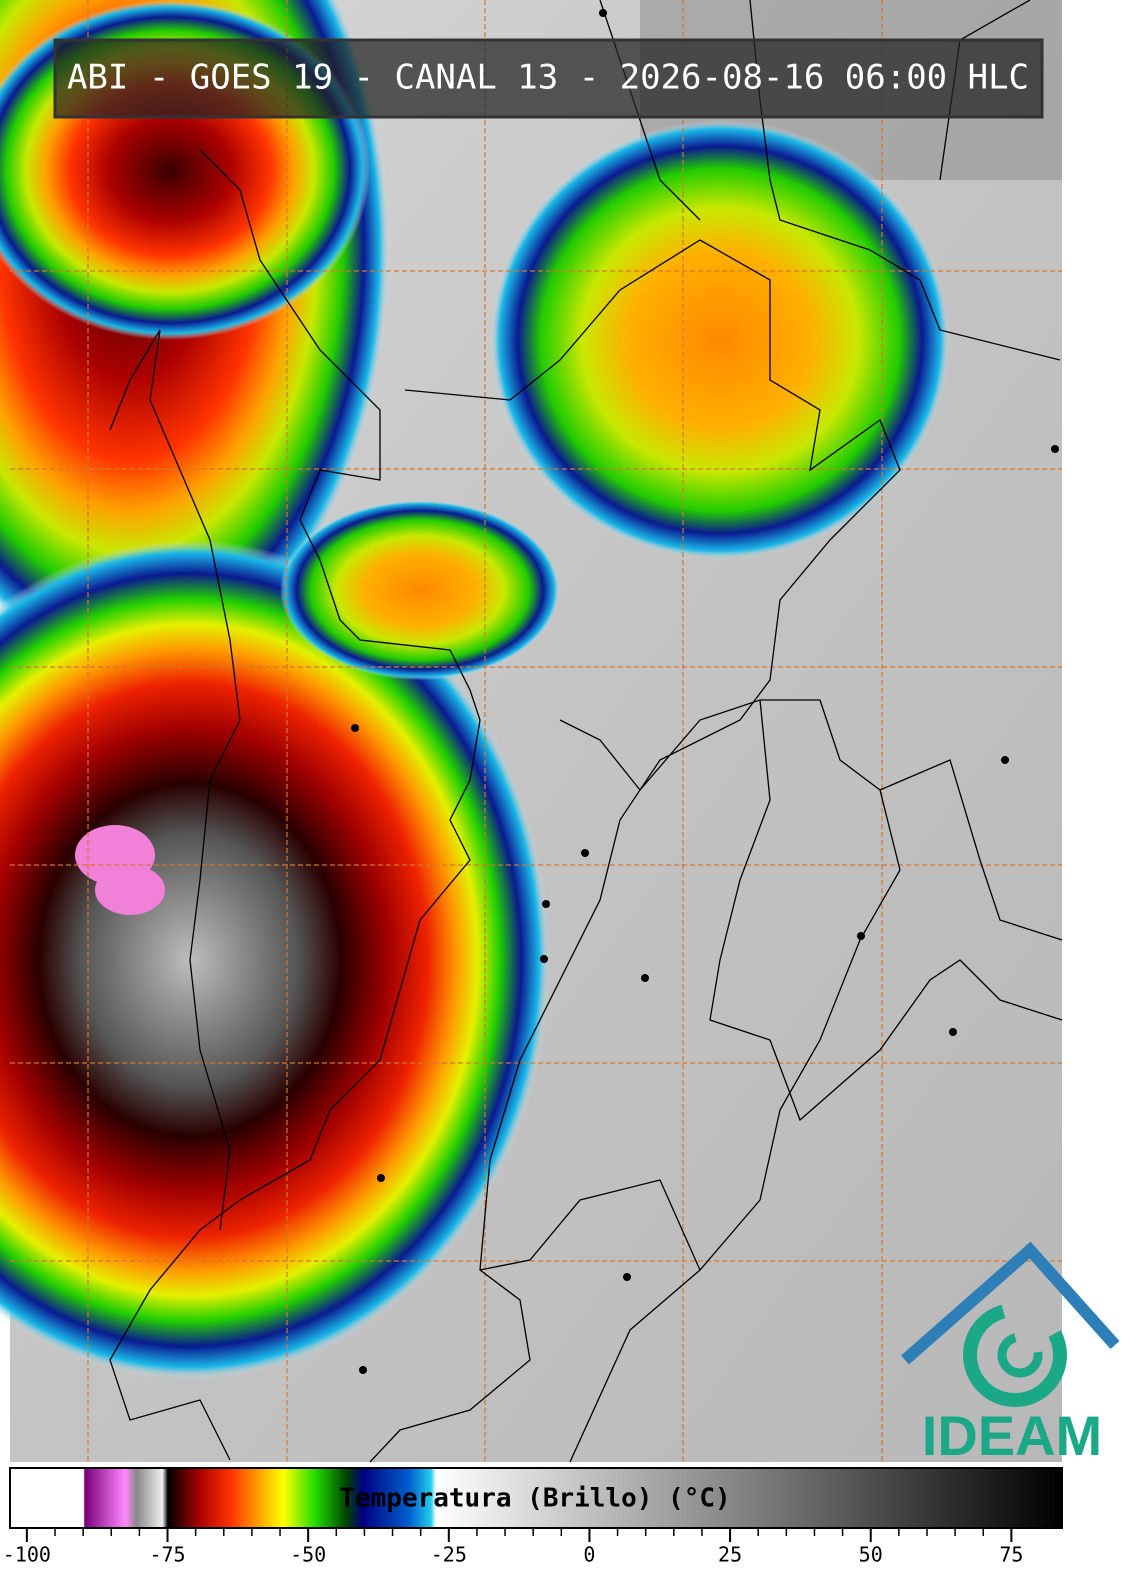 The image size is (1126, 1577). What do you see at coordinates (27, 1555) in the screenshot?
I see `tick-label: -100` at bounding box center [27, 1555].